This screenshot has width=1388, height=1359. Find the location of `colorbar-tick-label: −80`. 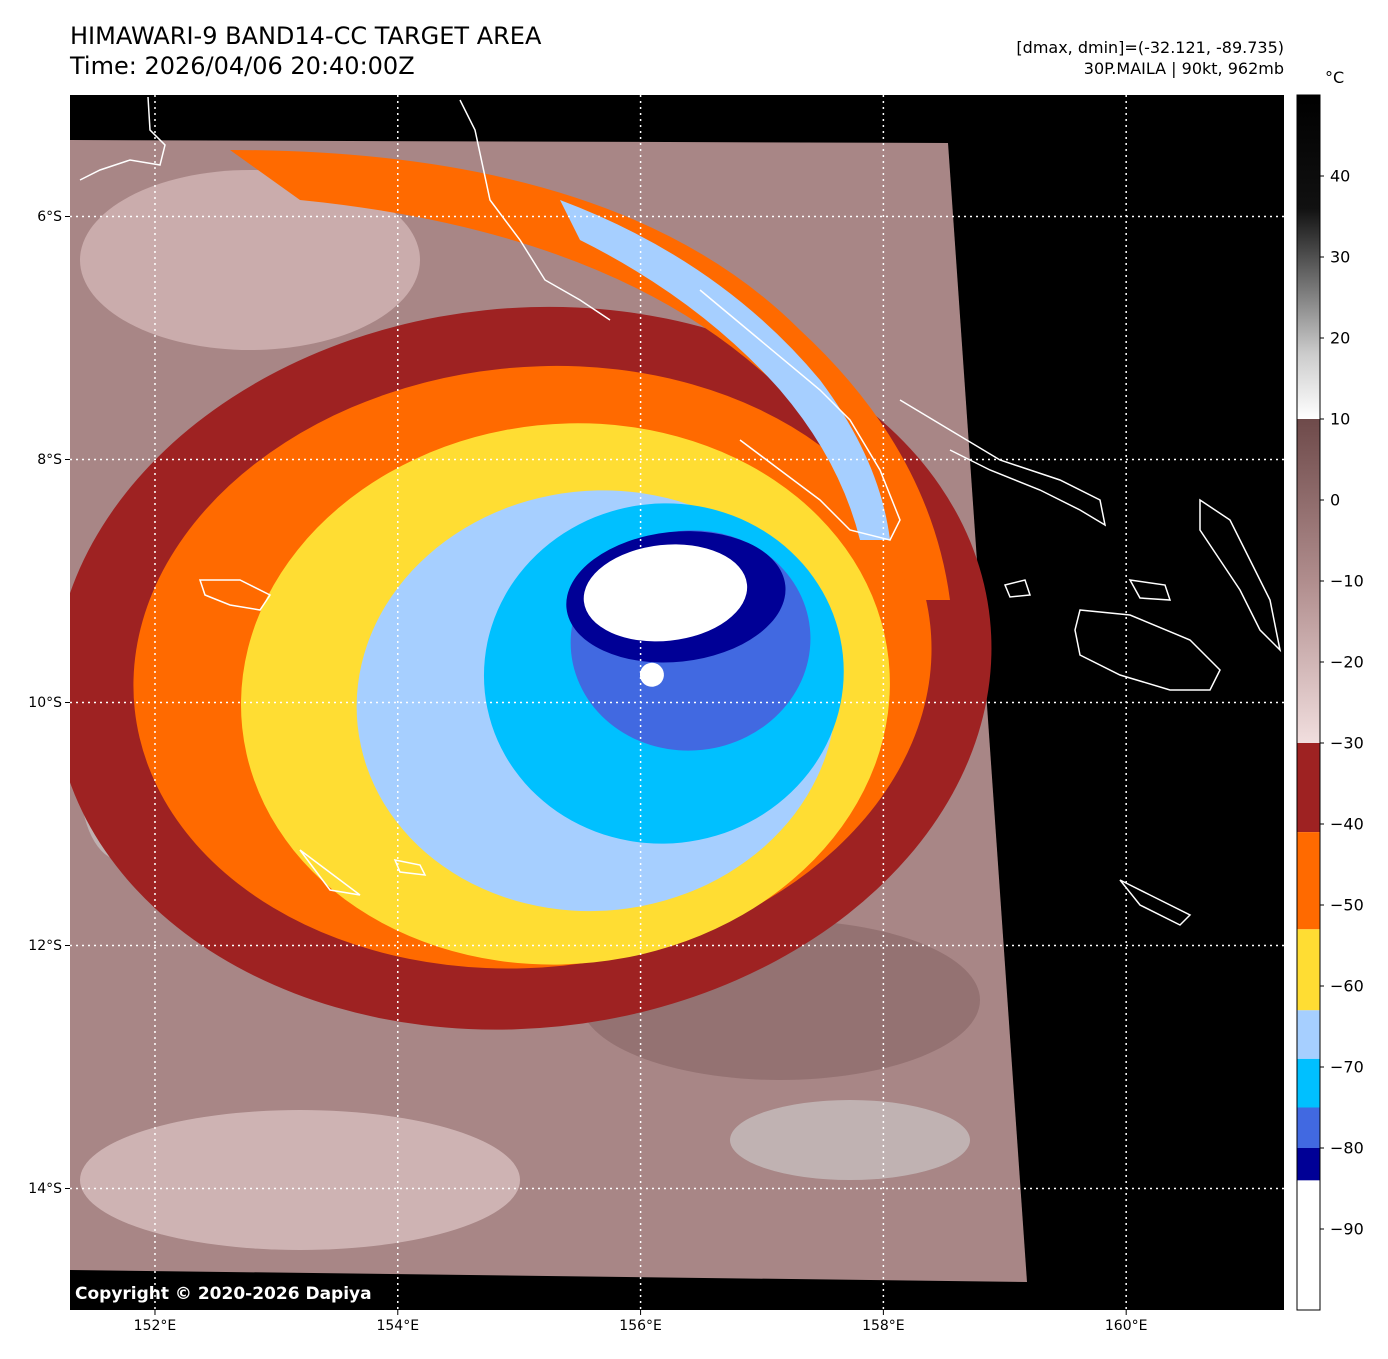

colorbar-tick-label: −80 is located at coordinates (1347, 1148).